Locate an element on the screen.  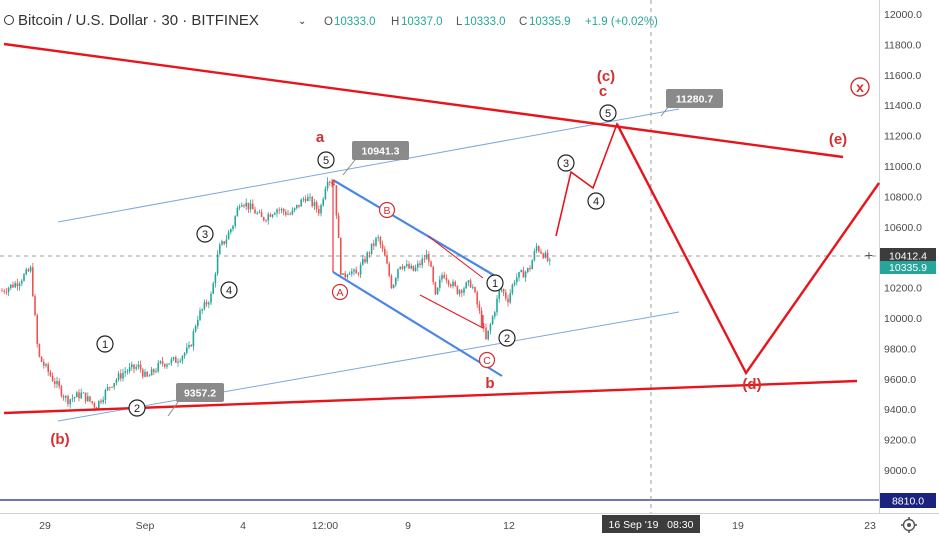
corrective-channel-bottom is located at coordinates (417, 324).